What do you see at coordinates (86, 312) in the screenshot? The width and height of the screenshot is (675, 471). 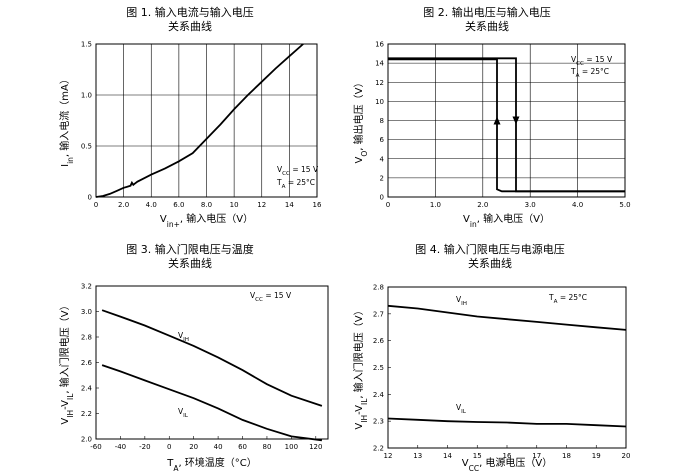 I see `y-tick-label: 3.0` at bounding box center [86, 312].